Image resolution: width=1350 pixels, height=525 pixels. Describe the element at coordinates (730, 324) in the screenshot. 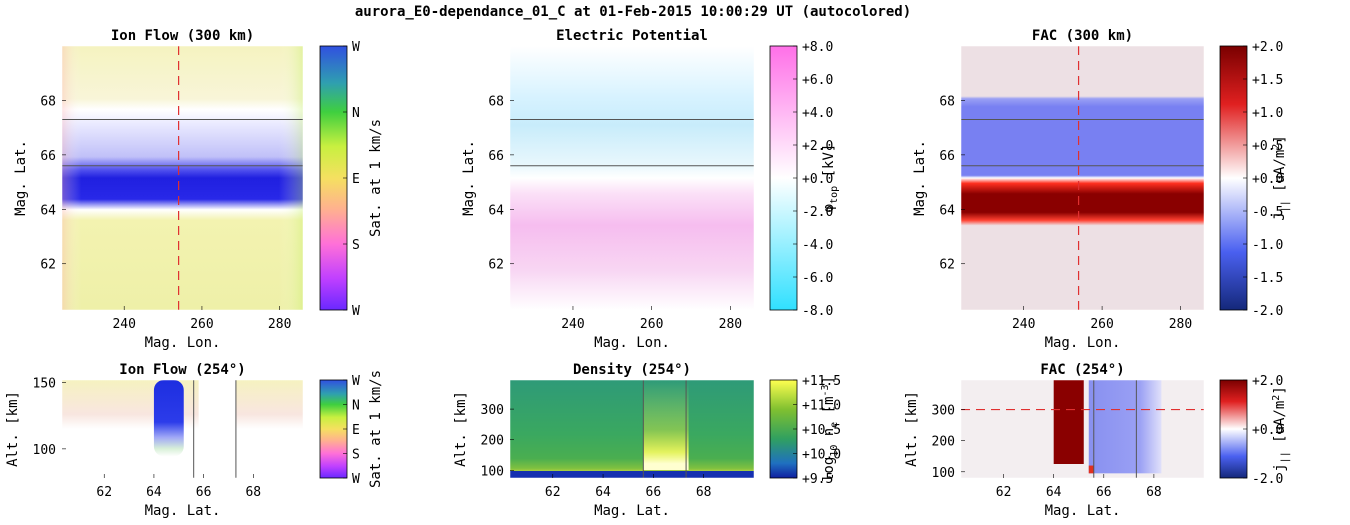

I see `chart2-xtick-label: 280` at that location.